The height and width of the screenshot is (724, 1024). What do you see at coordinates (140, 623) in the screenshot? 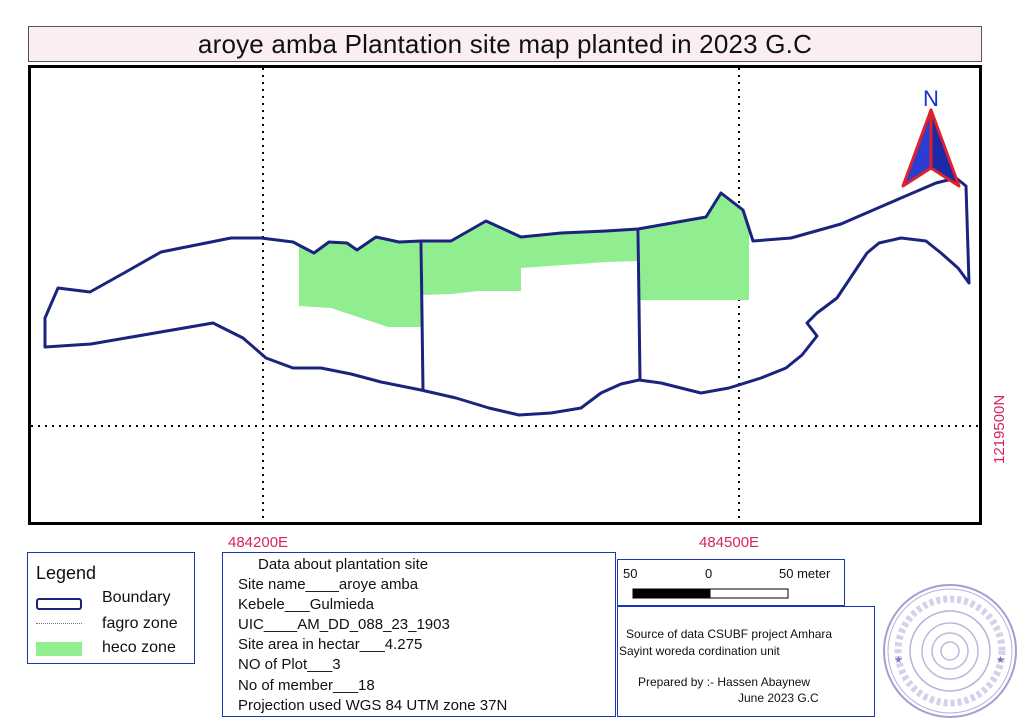
I see `legend-label-fagro: fagro zone` at bounding box center [140, 623].